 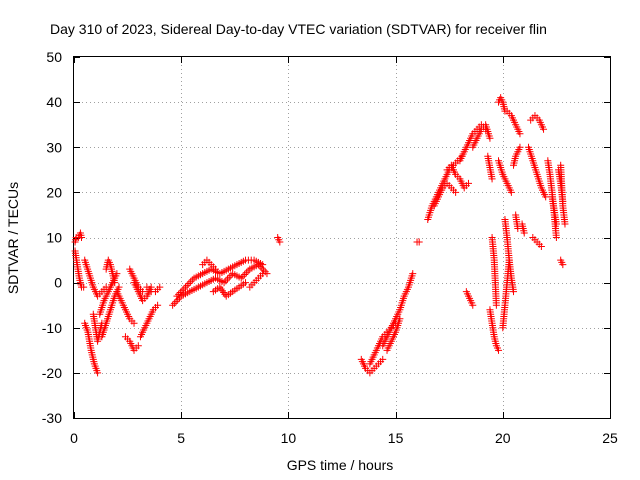 I want to click on x-tick-label: 0, so click(x=74, y=438).